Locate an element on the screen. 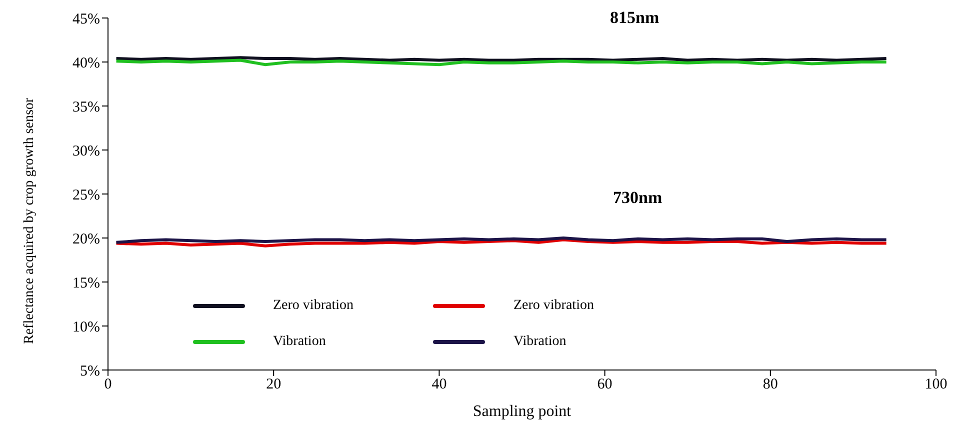  y-tick-label: 20% is located at coordinates (86, 239).